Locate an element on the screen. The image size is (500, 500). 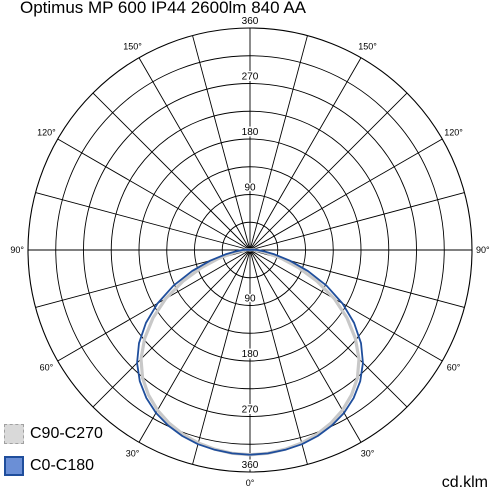
legend-swatch-c90-c270 is located at coordinates (14, 434).